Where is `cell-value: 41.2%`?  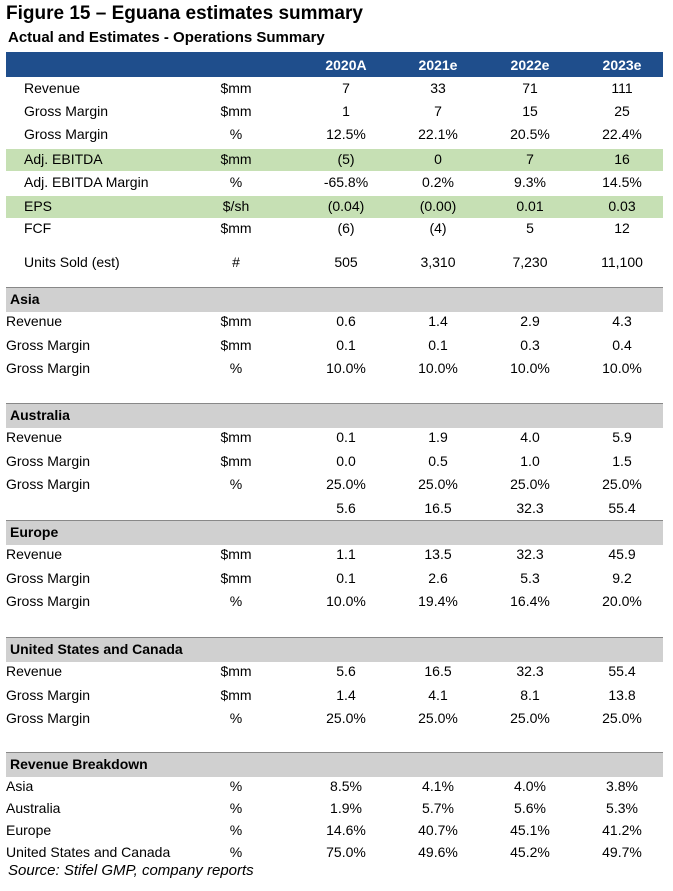
cell-value: 41.2% is located at coordinates (622, 830).